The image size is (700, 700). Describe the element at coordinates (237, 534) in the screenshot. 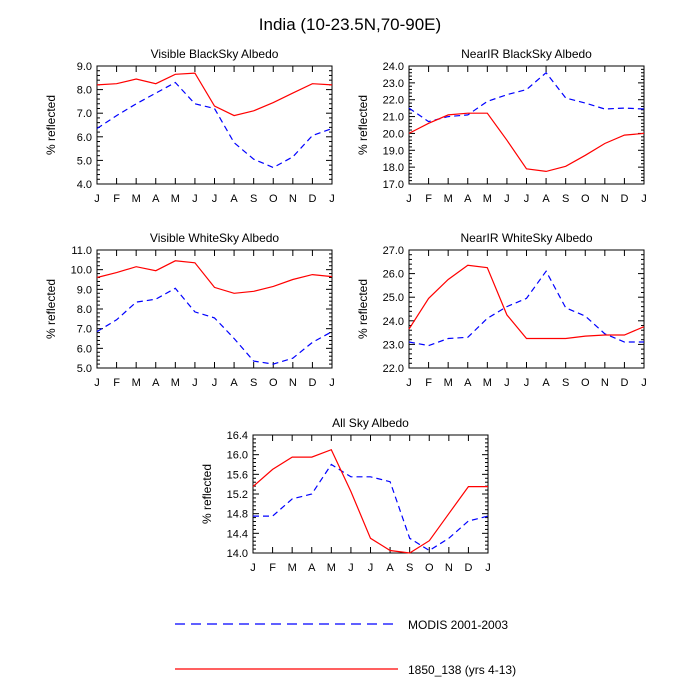

I see `y-tick-label: 14.4` at that location.